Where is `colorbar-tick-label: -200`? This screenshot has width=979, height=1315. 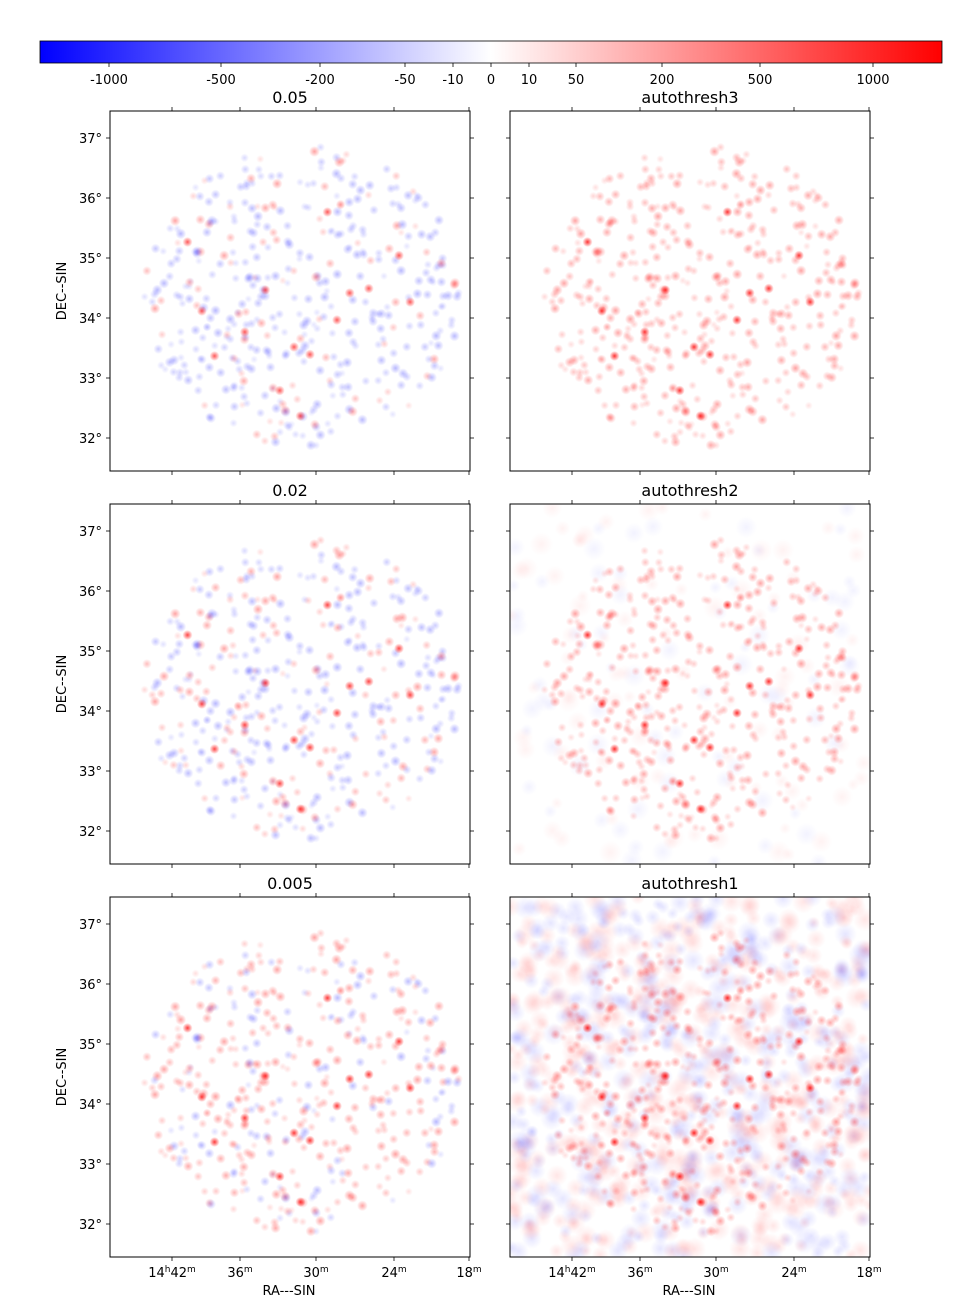 colorbar-tick-label: -200 is located at coordinates (320, 80).